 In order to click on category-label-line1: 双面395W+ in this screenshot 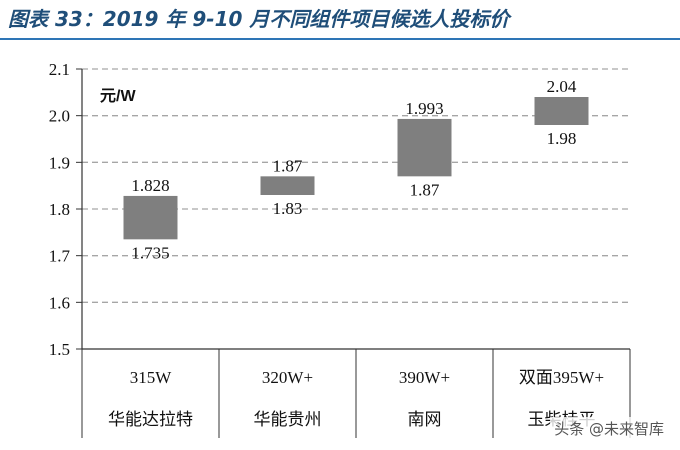, I will do `click(561, 377)`.